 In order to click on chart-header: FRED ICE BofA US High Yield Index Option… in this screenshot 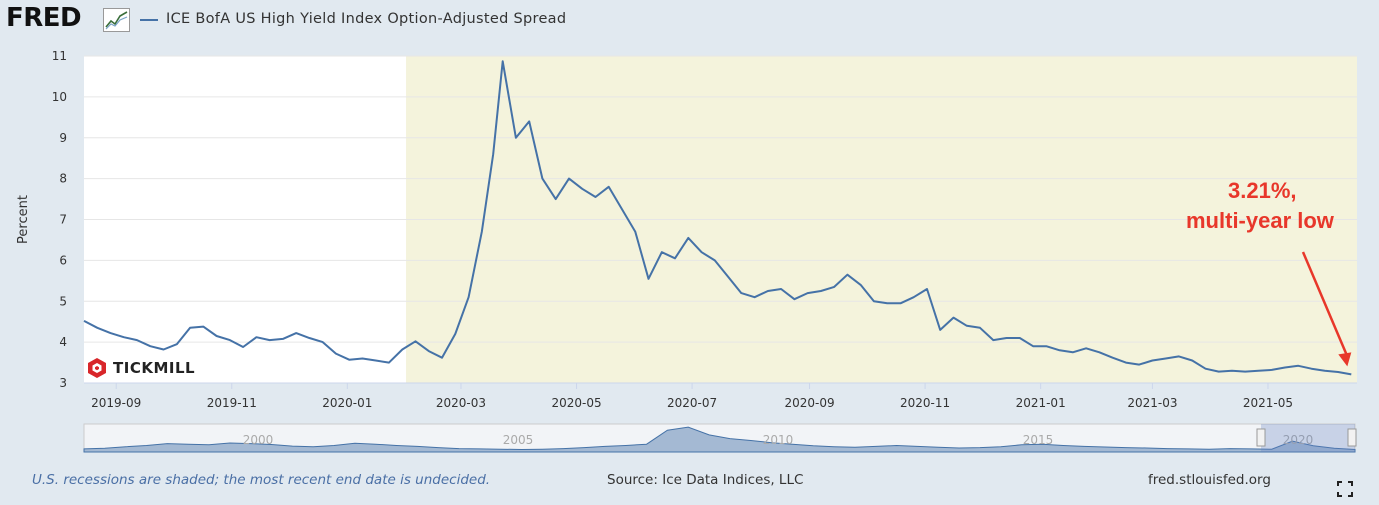, I will do `click(689, 22)`.